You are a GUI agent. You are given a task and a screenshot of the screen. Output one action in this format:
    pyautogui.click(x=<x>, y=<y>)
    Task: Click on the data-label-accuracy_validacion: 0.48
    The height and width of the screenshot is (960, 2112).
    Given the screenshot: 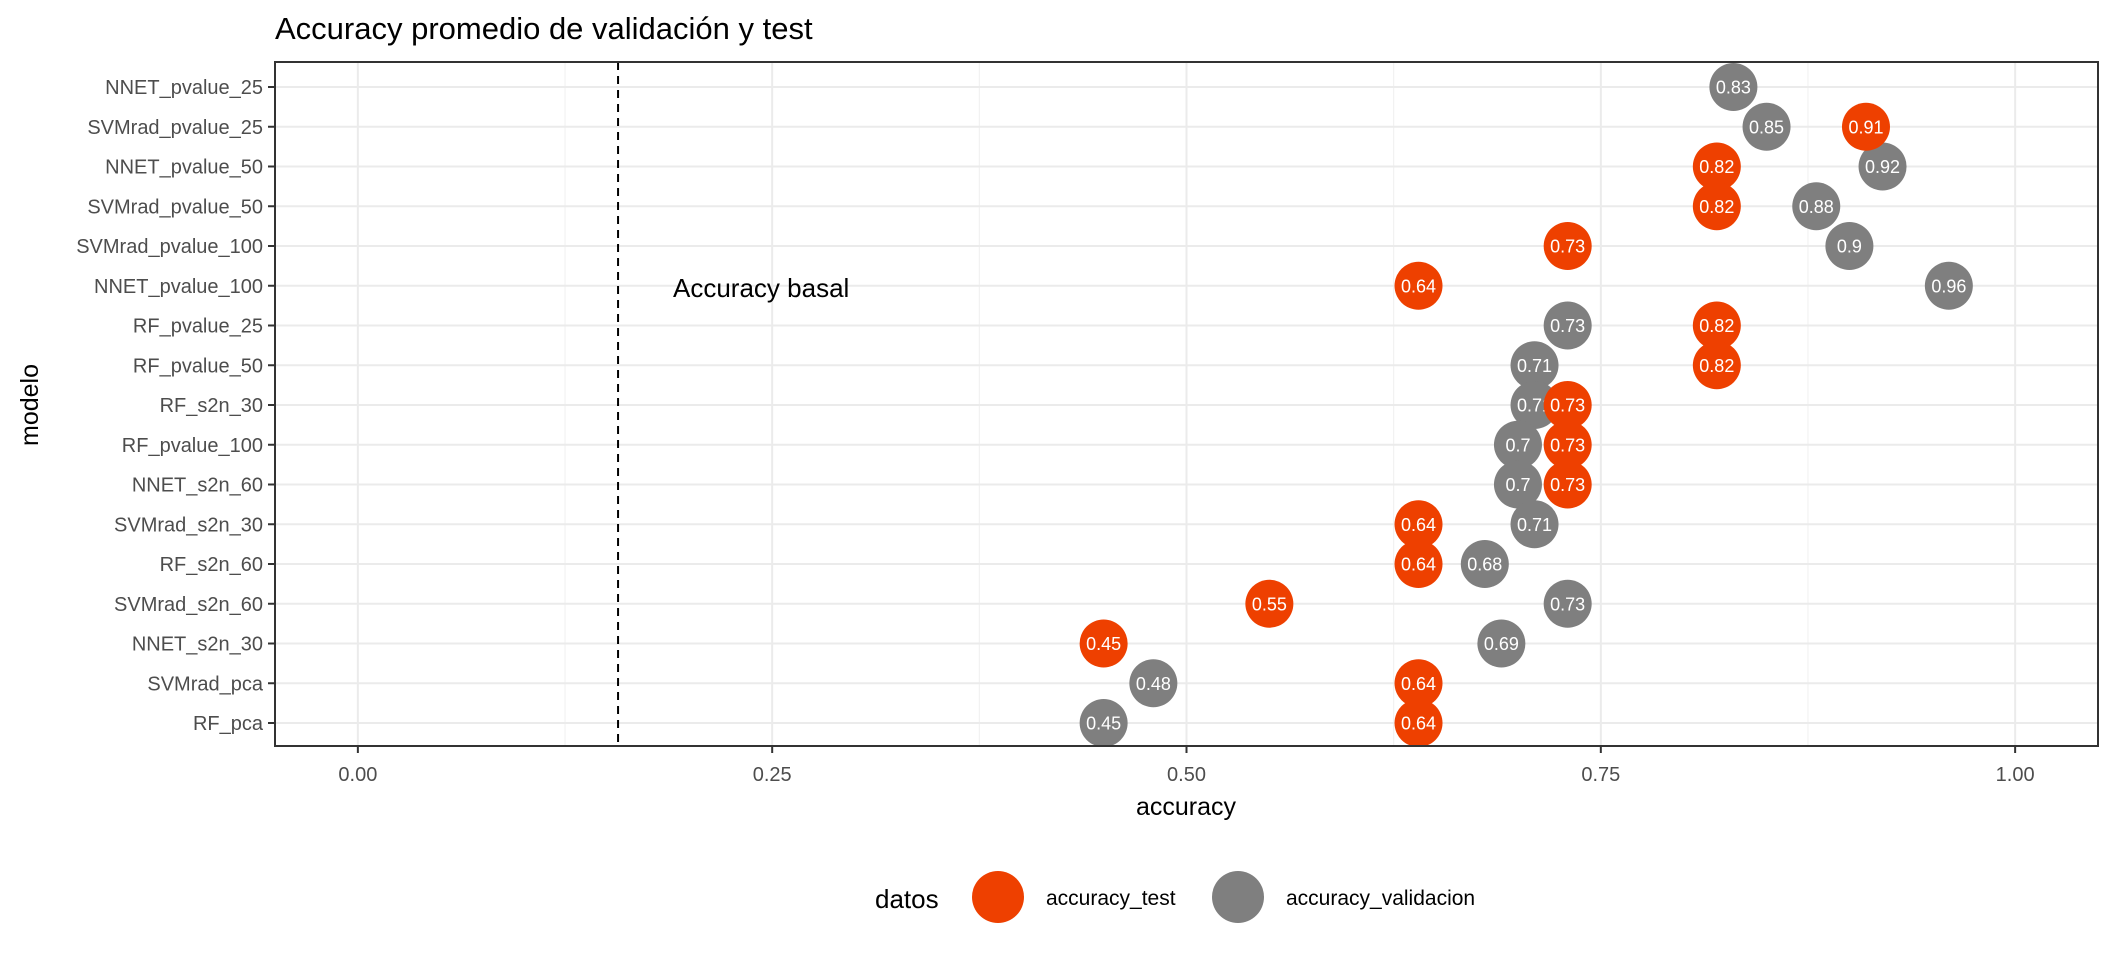 What is the action you would take?
    pyautogui.click(x=1153, y=684)
    